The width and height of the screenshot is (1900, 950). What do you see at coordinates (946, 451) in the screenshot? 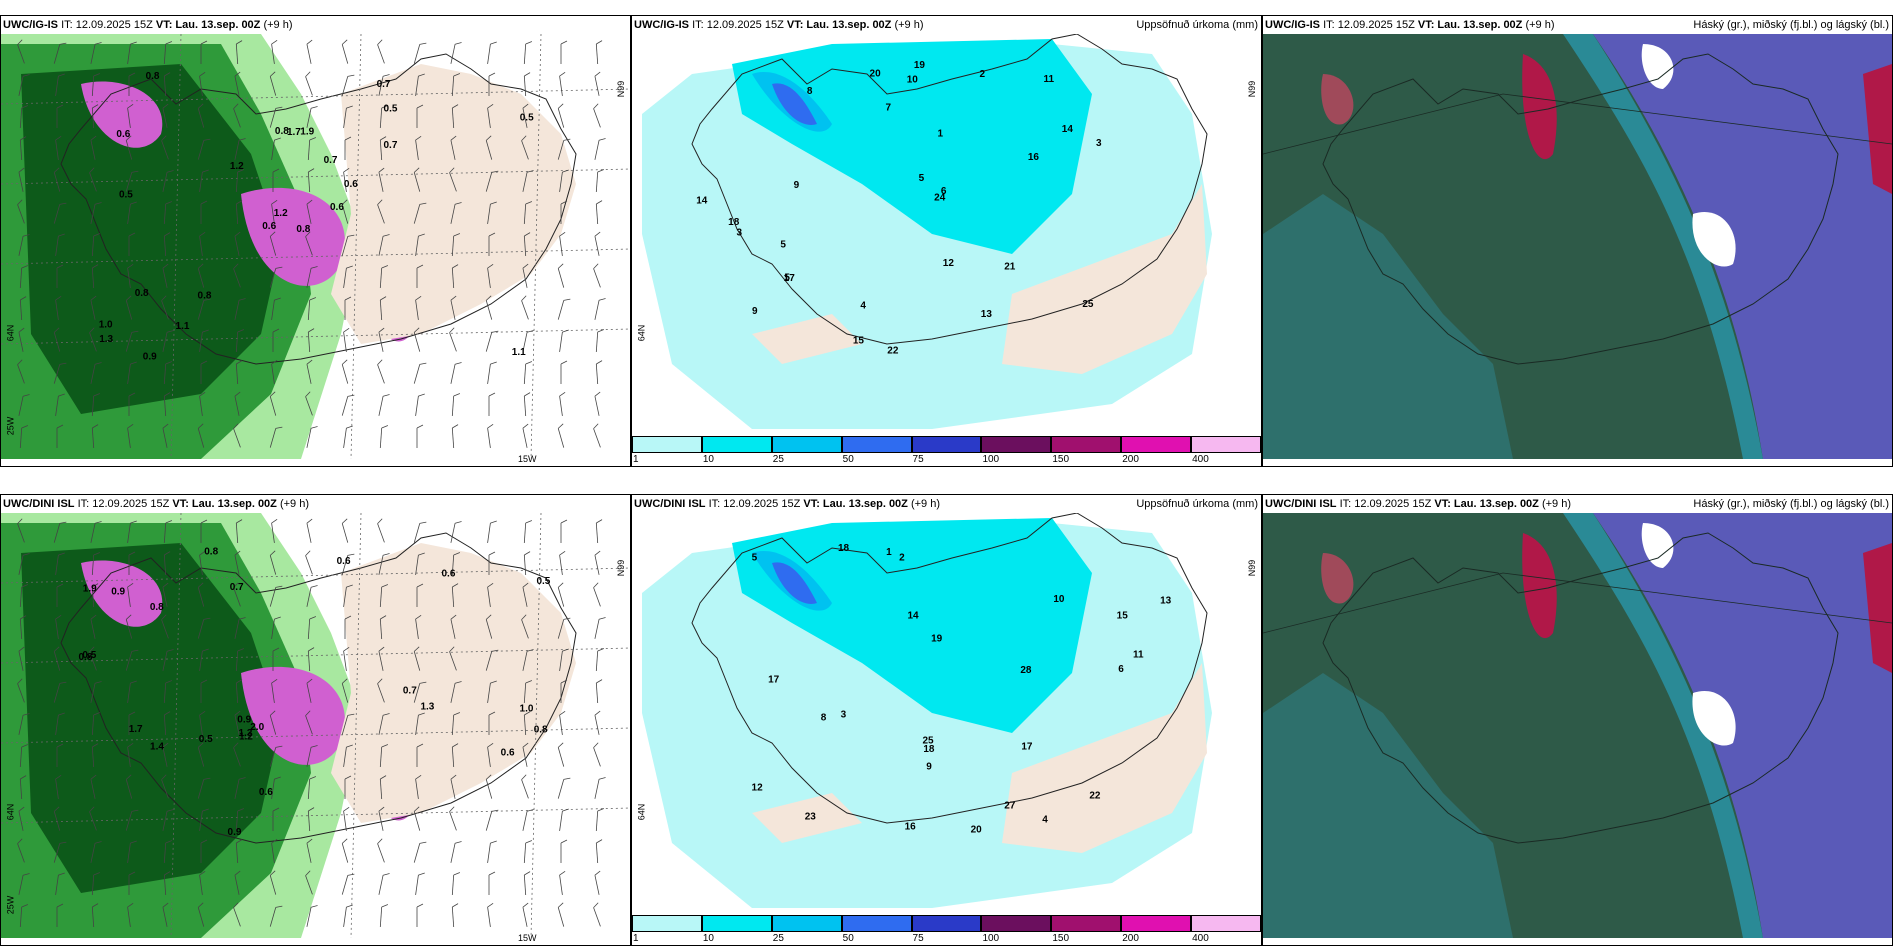
I see `precip-colorbar: 1 10 25 50 75 100 150 200 400` at bounding box center [946, 451].